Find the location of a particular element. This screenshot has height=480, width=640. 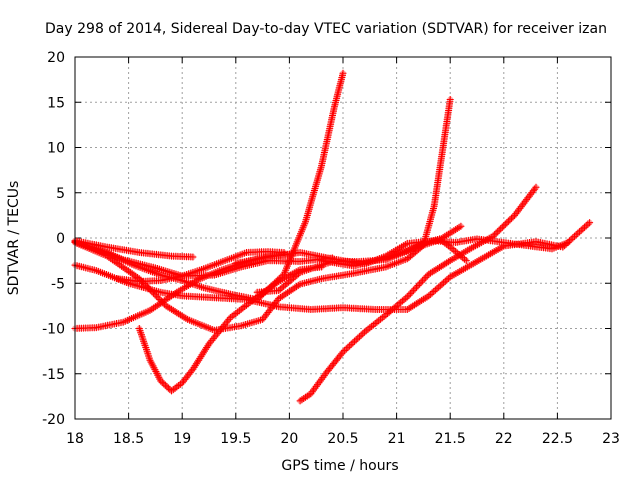

y-tick-label: 0 is located at coordinates (60, 239).